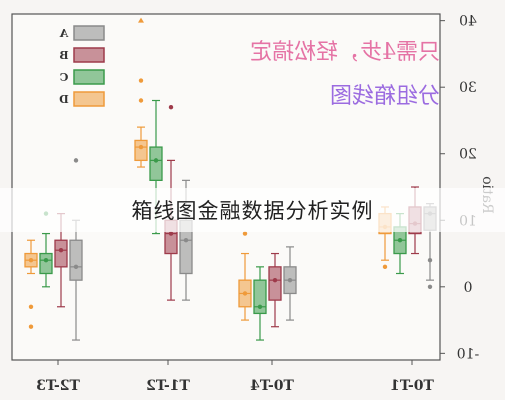 The width and height of the screenshot is (505, 400). Describe the element at coordinates (64, 33) in the screenshot. I see `legend-label-A: A` at that location.